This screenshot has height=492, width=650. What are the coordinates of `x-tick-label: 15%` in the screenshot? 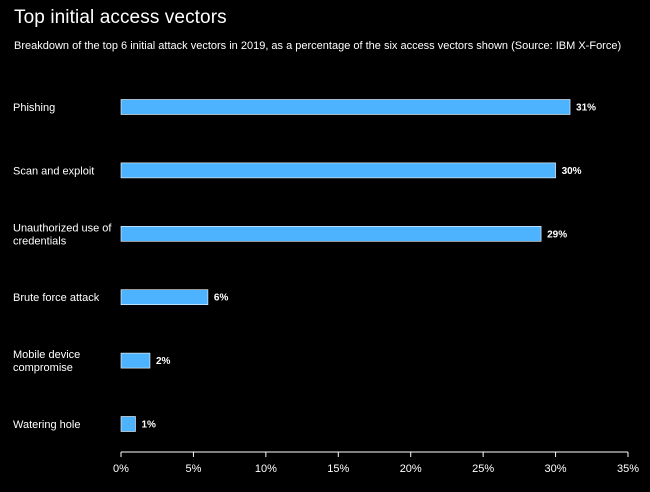 It's located at (338, 469).